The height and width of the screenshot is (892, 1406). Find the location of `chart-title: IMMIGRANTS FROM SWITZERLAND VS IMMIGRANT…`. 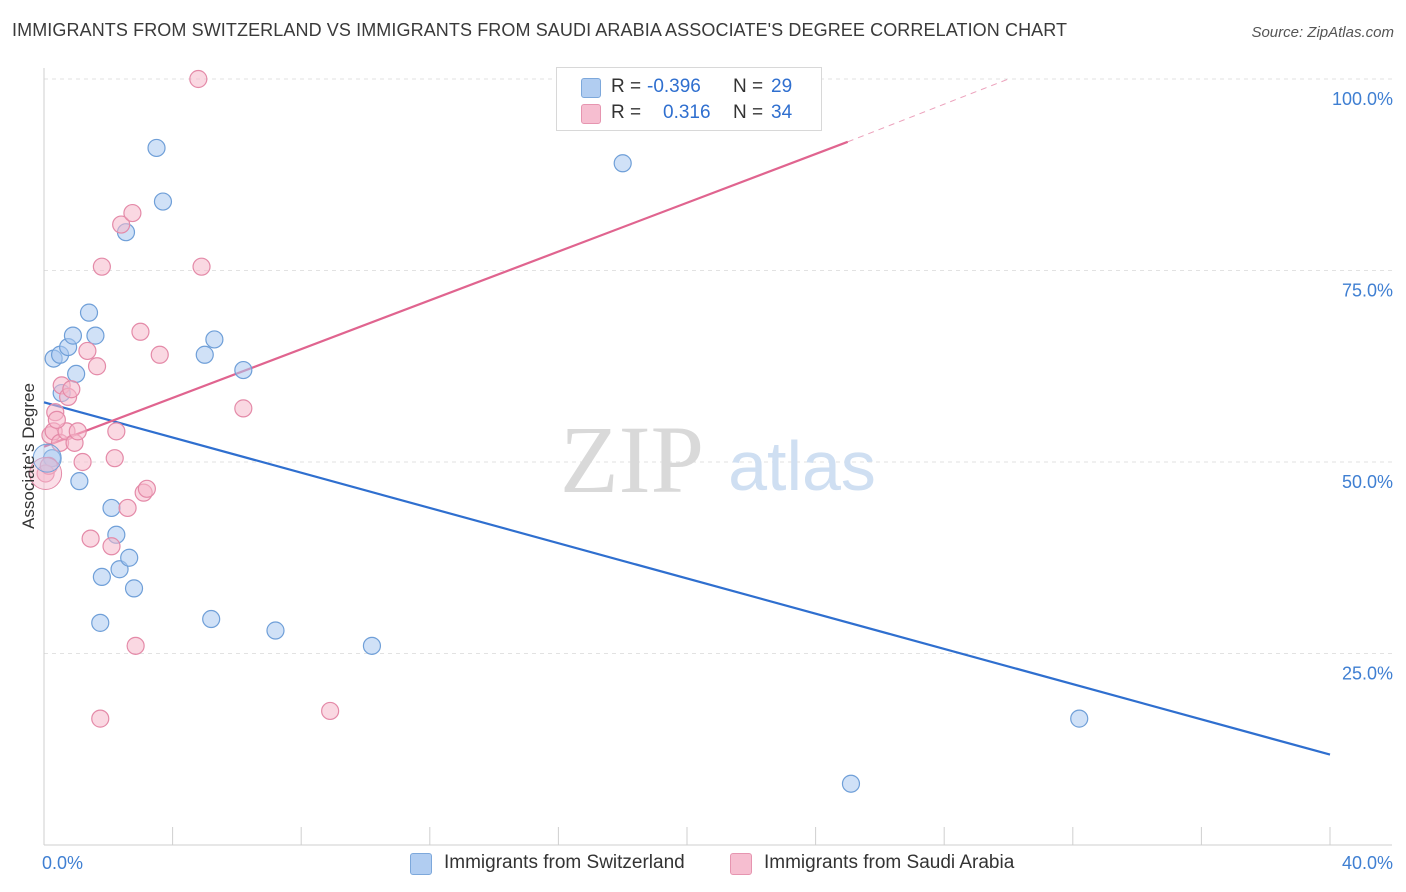

chart-title: IMMIGRANTS FROM SWITZERLAND VS IMMIGRANT… is located at coordinates (540, 30).